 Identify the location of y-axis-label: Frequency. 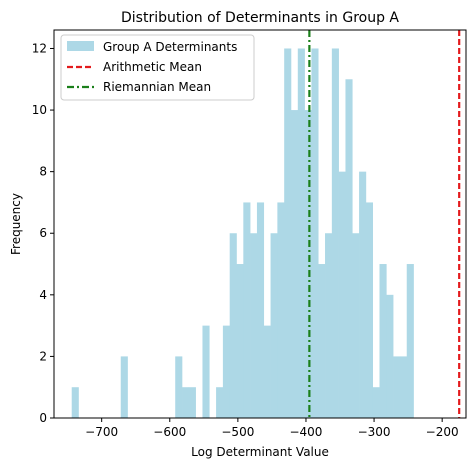
(16, 224).